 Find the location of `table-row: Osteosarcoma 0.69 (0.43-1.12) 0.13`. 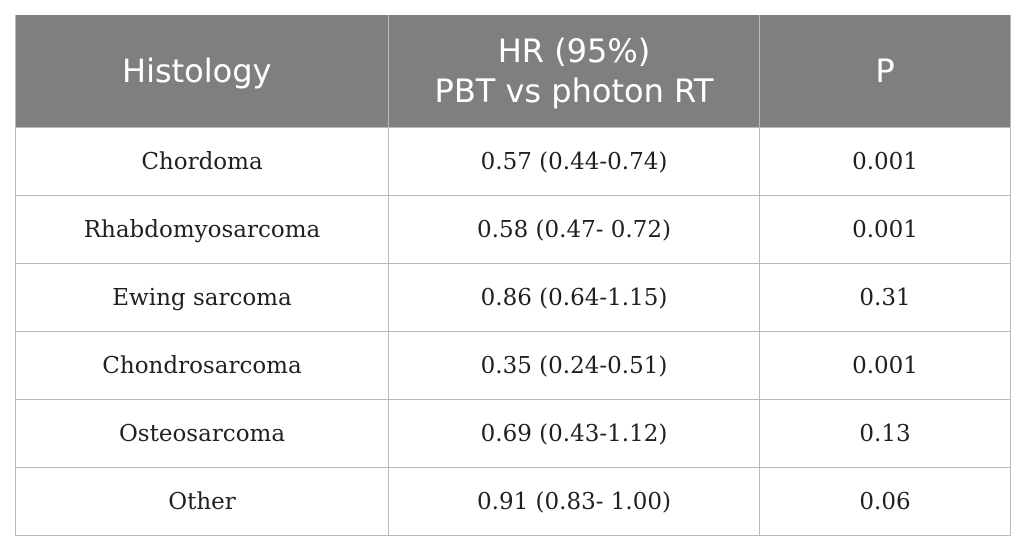

table-row: Osteosarcoma 0.69 (0.43-1.12) 0.13 is located at coordinates (513, 433).